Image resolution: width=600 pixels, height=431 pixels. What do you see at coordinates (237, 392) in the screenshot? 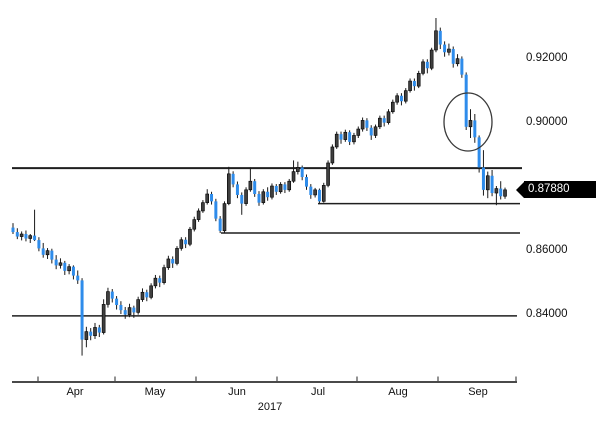
I see `month-label-jun: Jun` at bounding box center [237, 392].